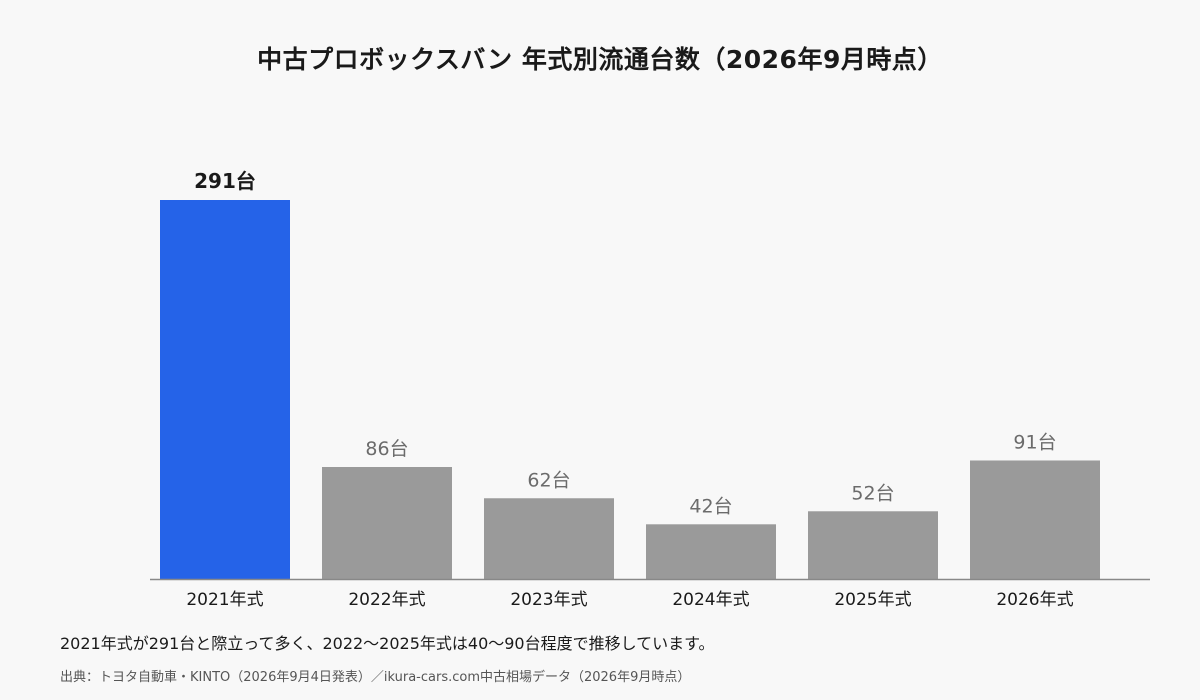  Describe the element at coordinates (710, 600) in the screenshot. I see `x-tick-label-3: 2024年式` at that location.